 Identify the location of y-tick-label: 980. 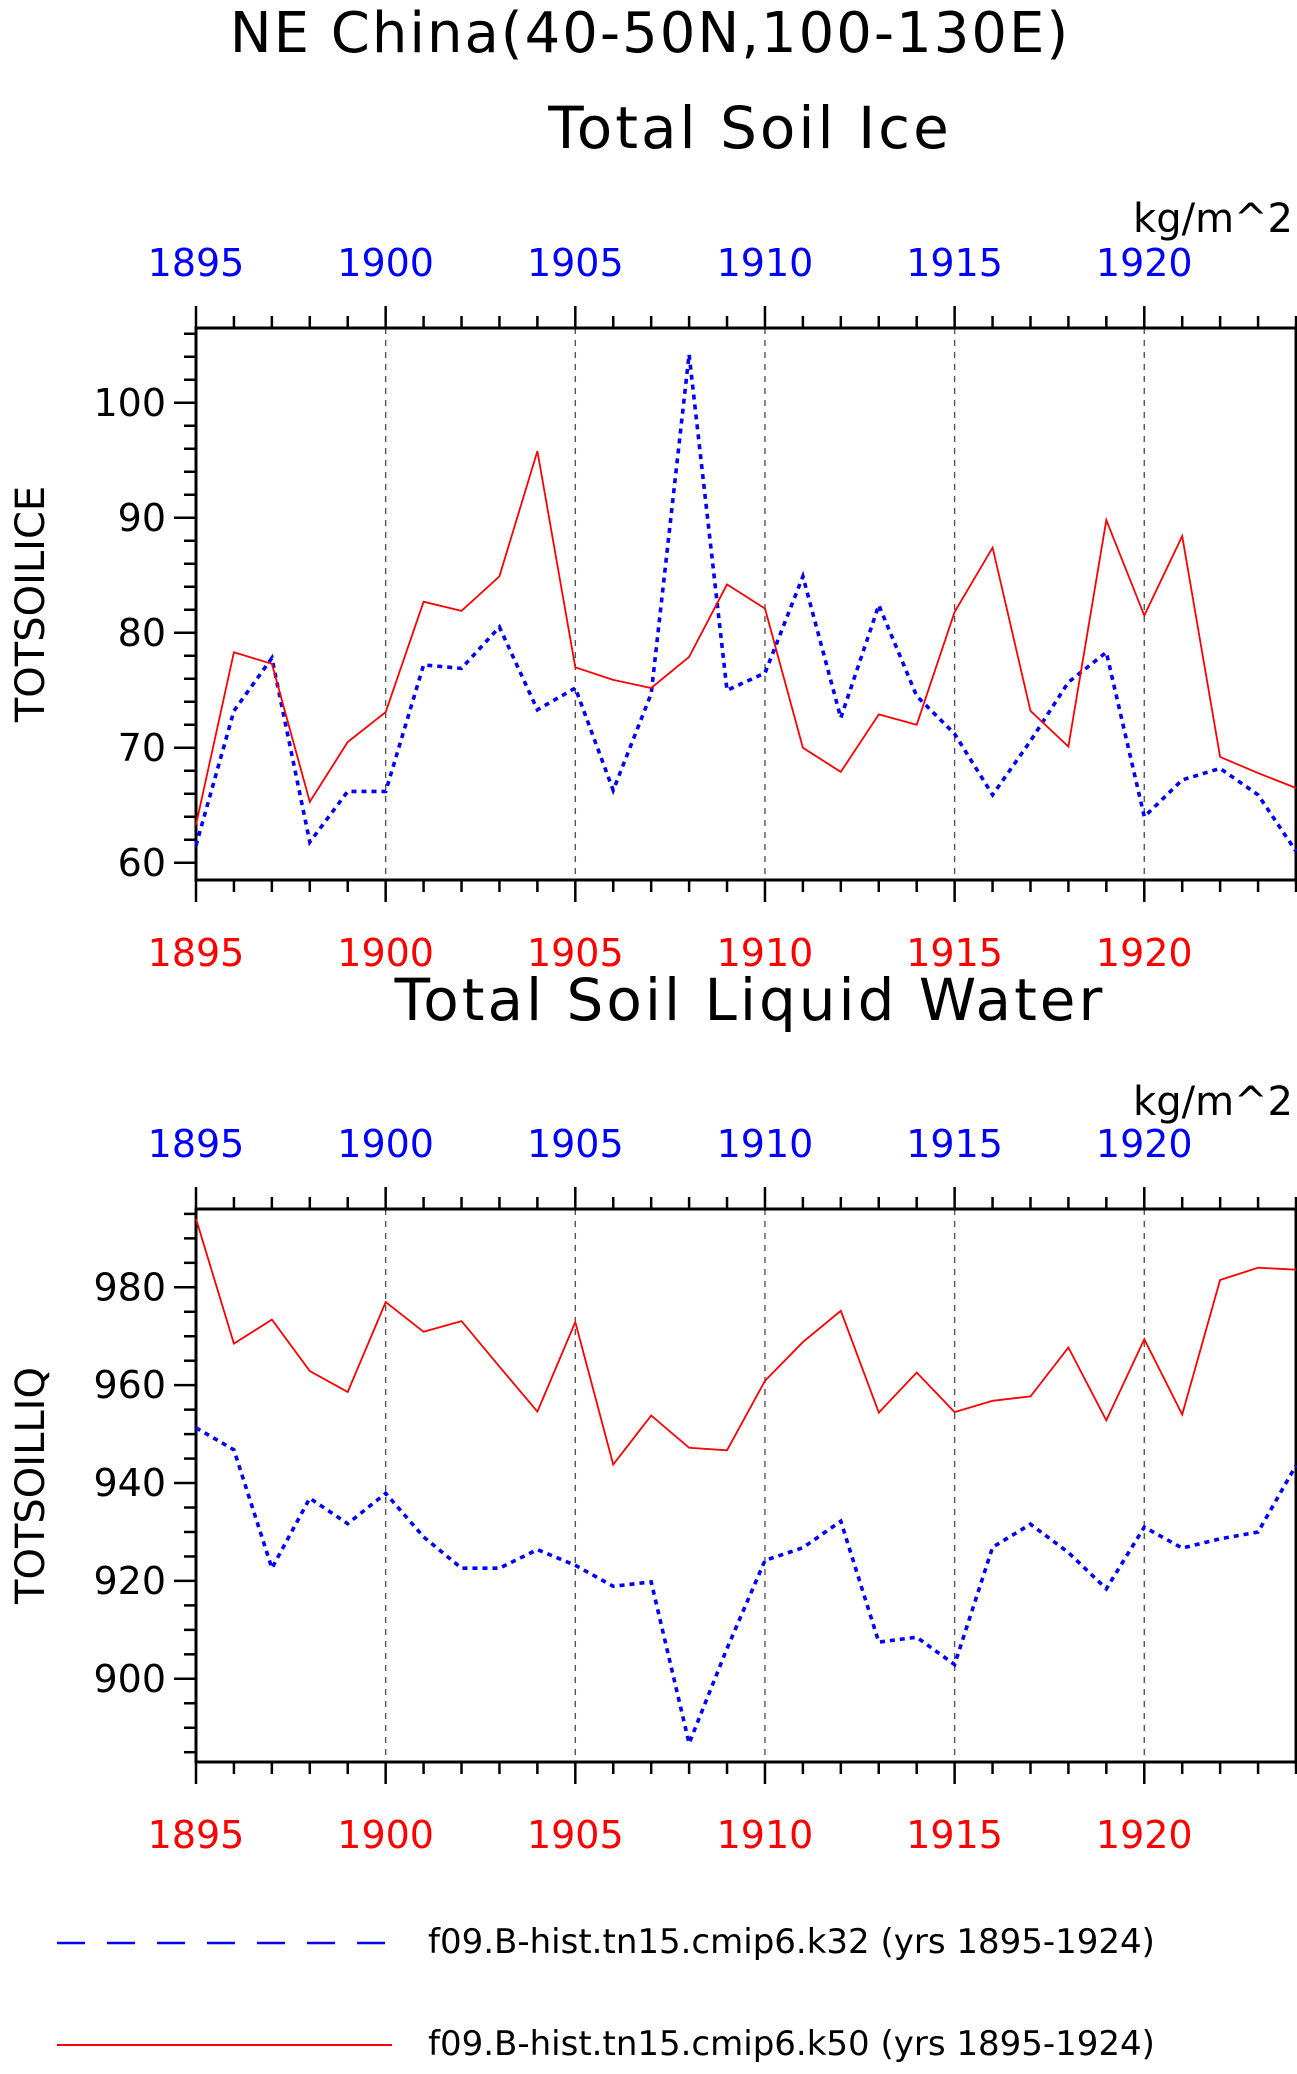
(129, 1287).